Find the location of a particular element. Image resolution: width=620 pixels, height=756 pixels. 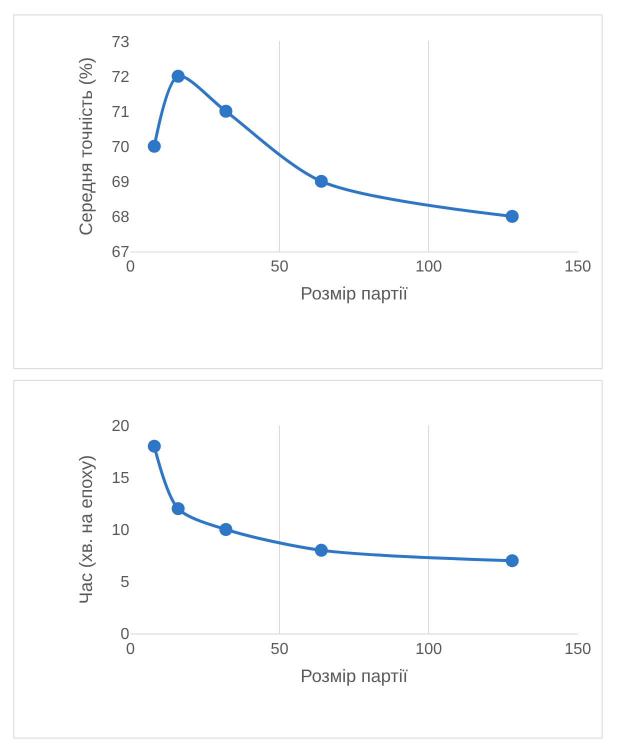

y-tick-label: 5 is located at coordinates (125, 583).